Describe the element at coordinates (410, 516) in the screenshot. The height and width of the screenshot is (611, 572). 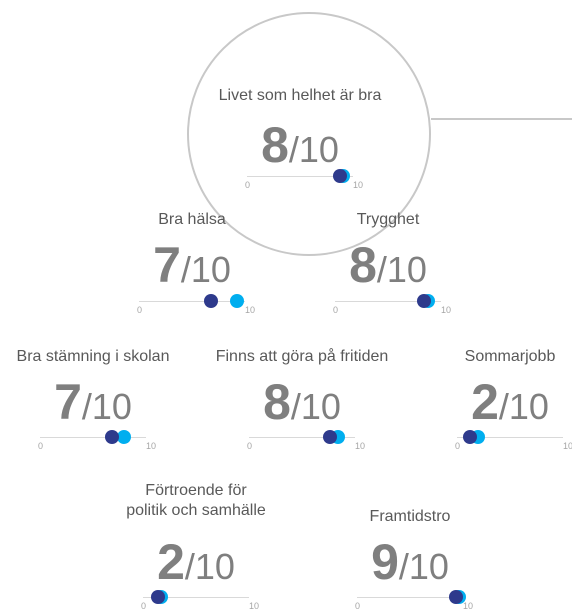
I see `metric-label: Framtidstro` at that location.